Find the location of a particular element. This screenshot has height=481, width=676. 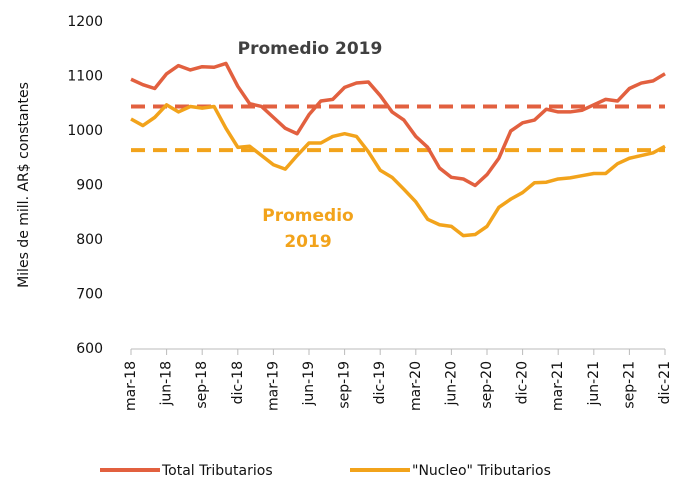

x-tick-label: dic-18 is located at coordinates (238, 382).